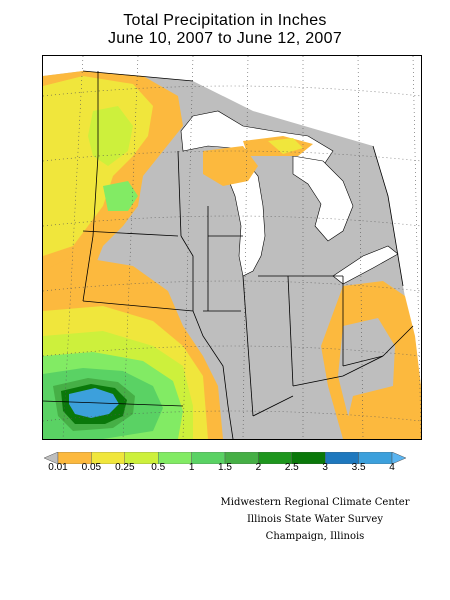 The width and height of the screenshot is (450, 600). I want to click on legend-tick-label: 0.25, so click(125, 467).